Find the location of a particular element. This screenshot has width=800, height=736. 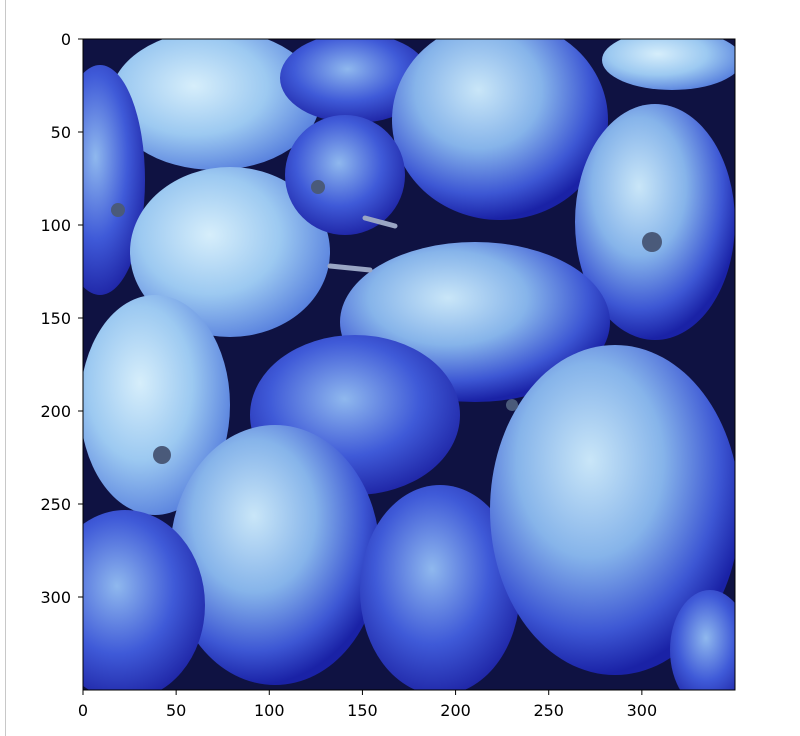

cell-left-border is located at coordinates (5, 368).